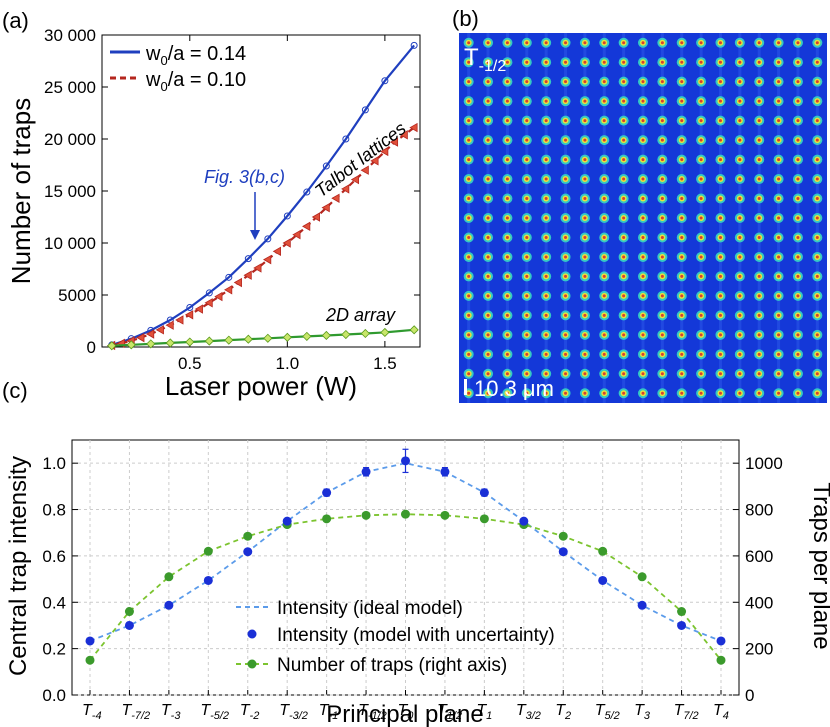  Describe the element at coordinates (385, 363) in the screenshot. I see `panel-a-xtick-label: 1.5` at that location.